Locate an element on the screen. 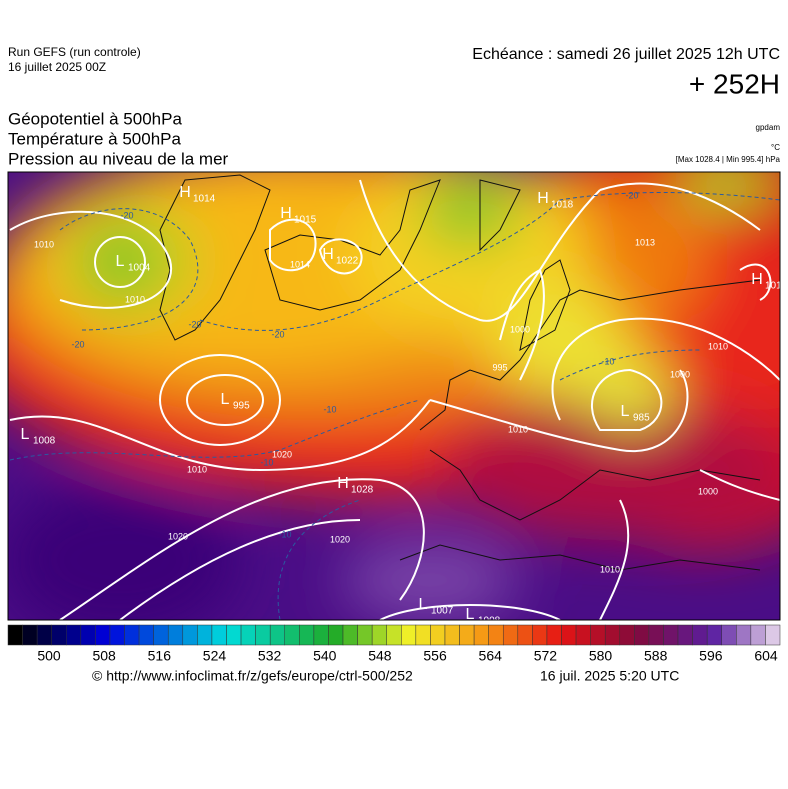 This screenshot has width=788, height=789. center-value: 1004 is located at coordinates (139, 268).